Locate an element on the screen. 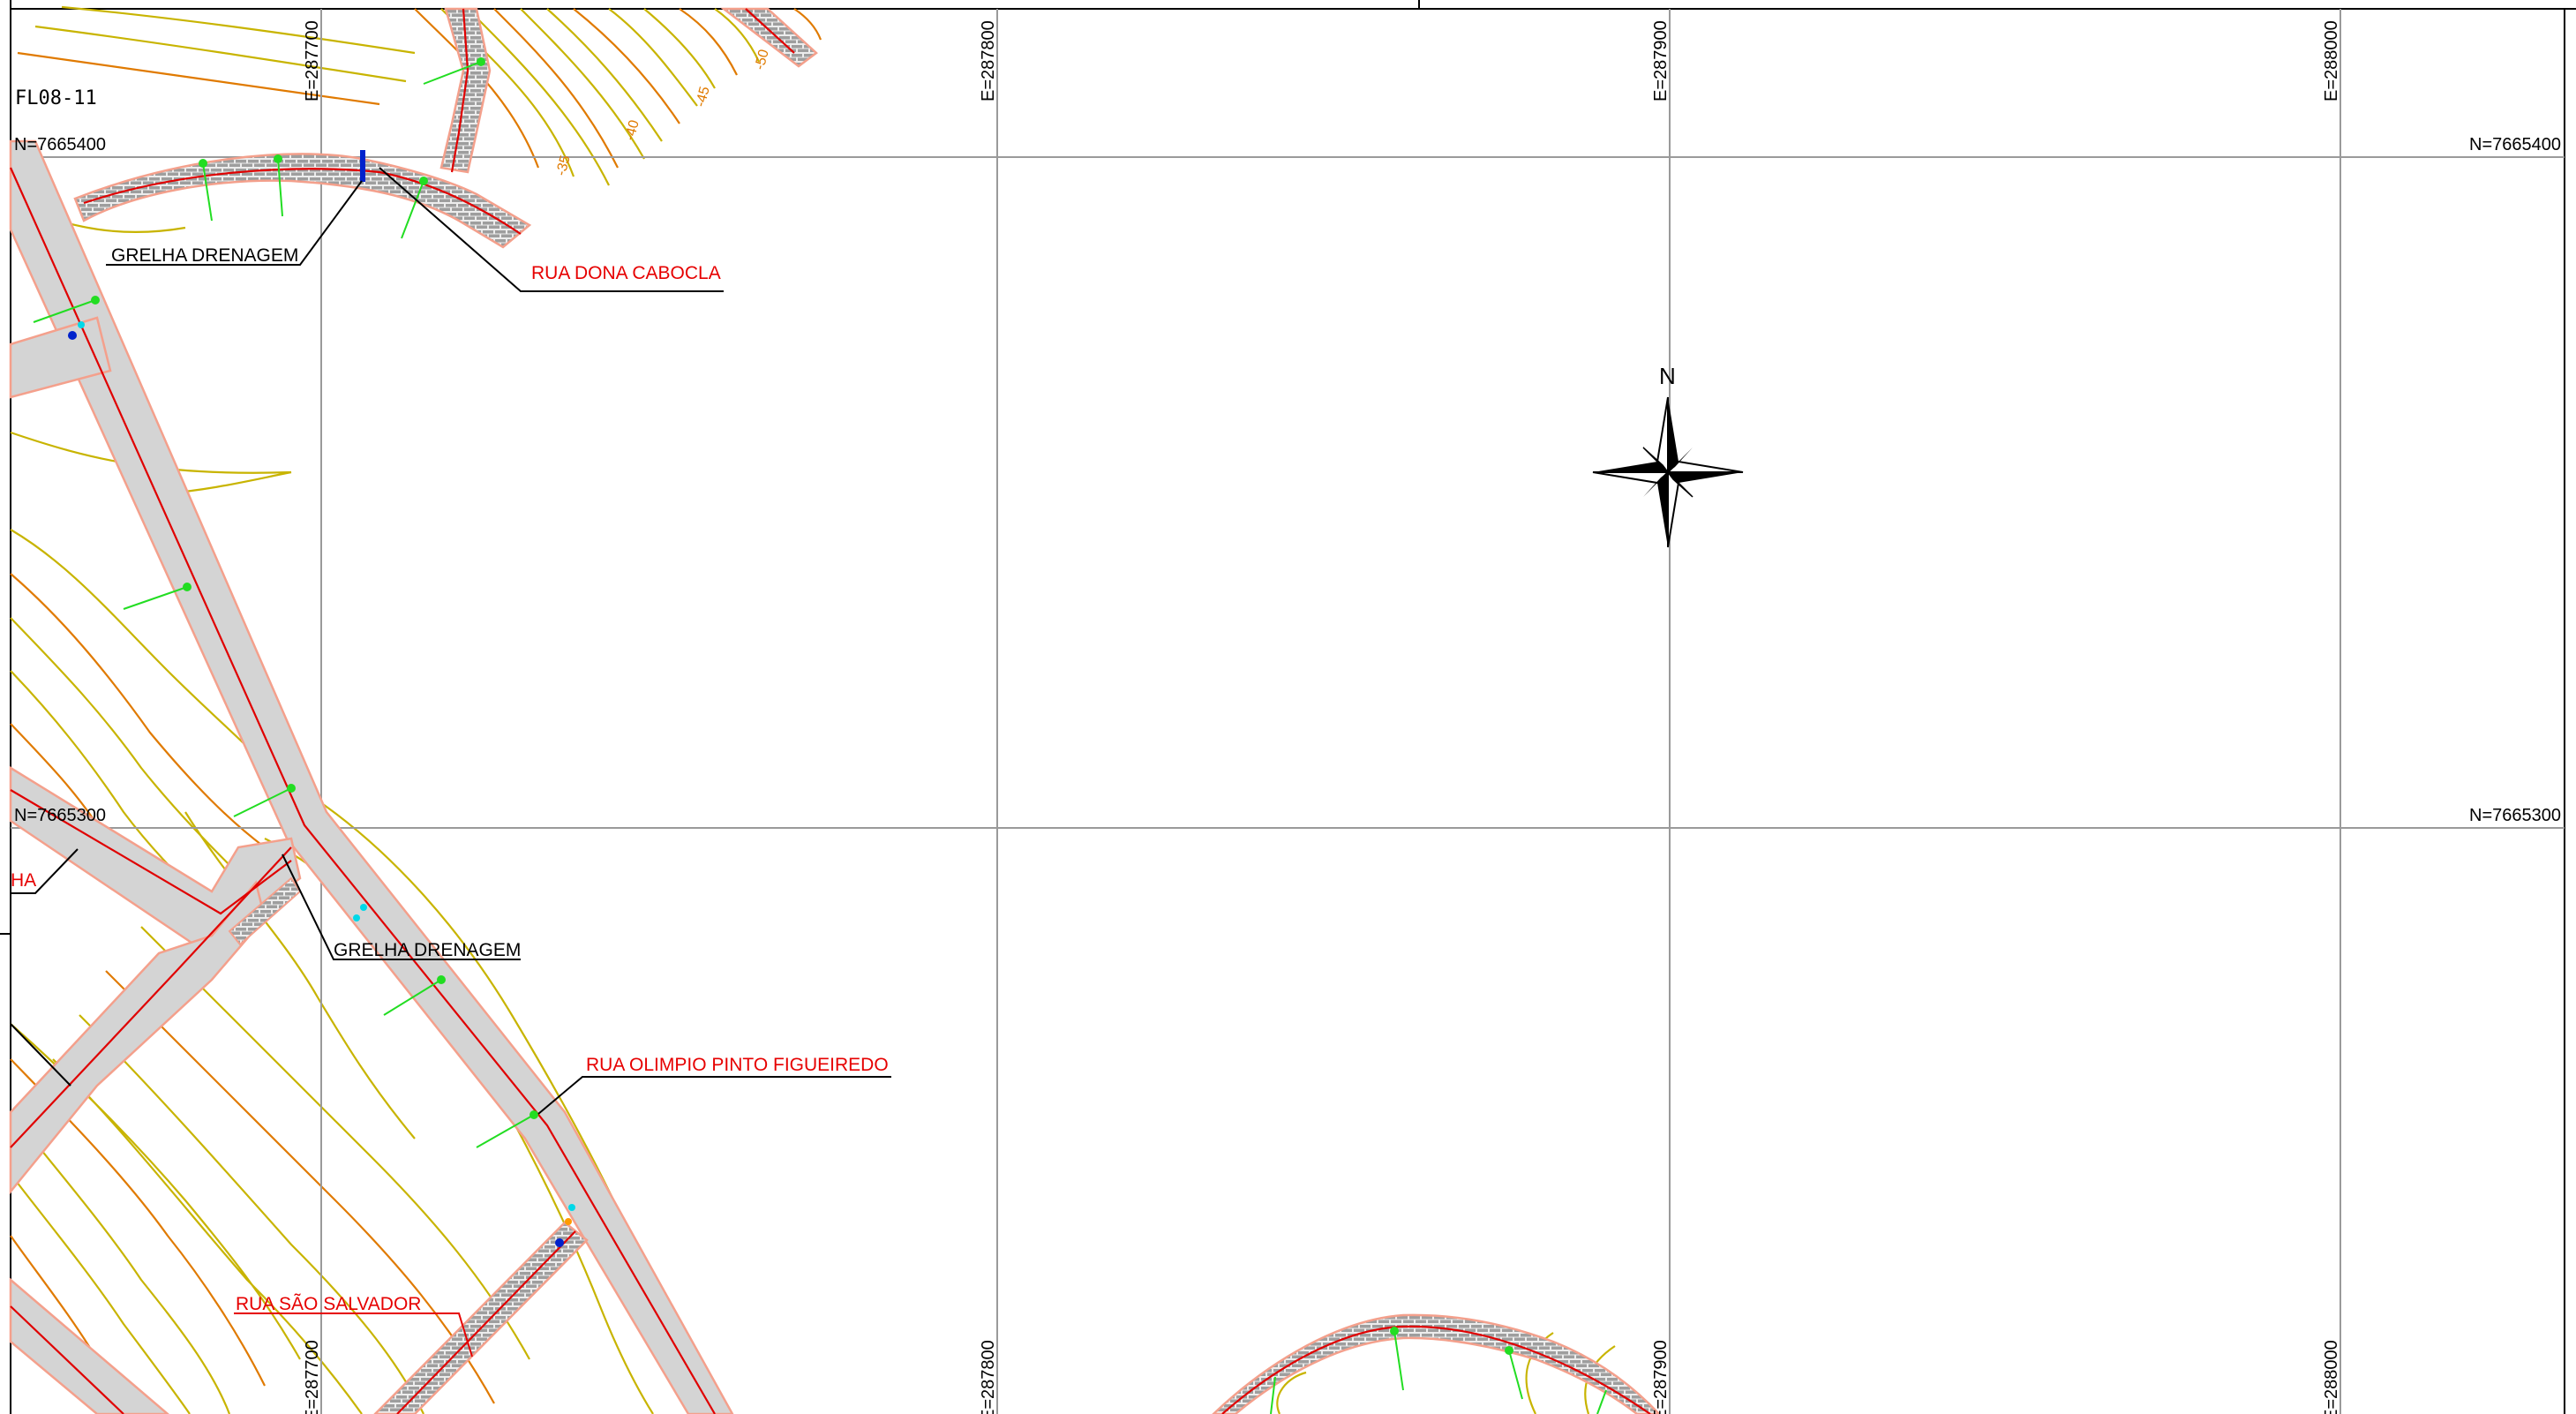 Image resolution: width=2576 pixels, height=1414 pixels. northing-label-right: N=7665300 is located at coordinates (2515, 815).